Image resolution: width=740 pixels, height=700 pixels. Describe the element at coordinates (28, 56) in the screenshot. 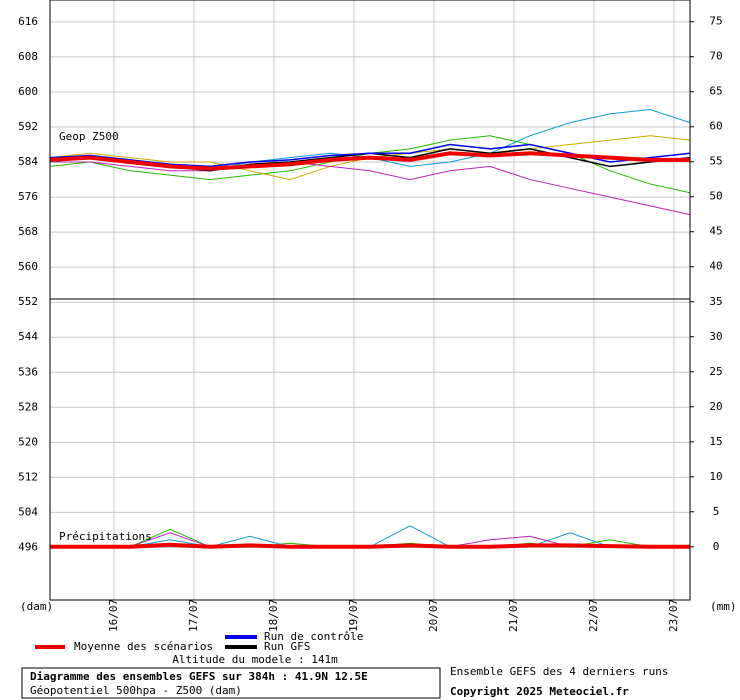

I see `y-tick-label: 608` at that location.